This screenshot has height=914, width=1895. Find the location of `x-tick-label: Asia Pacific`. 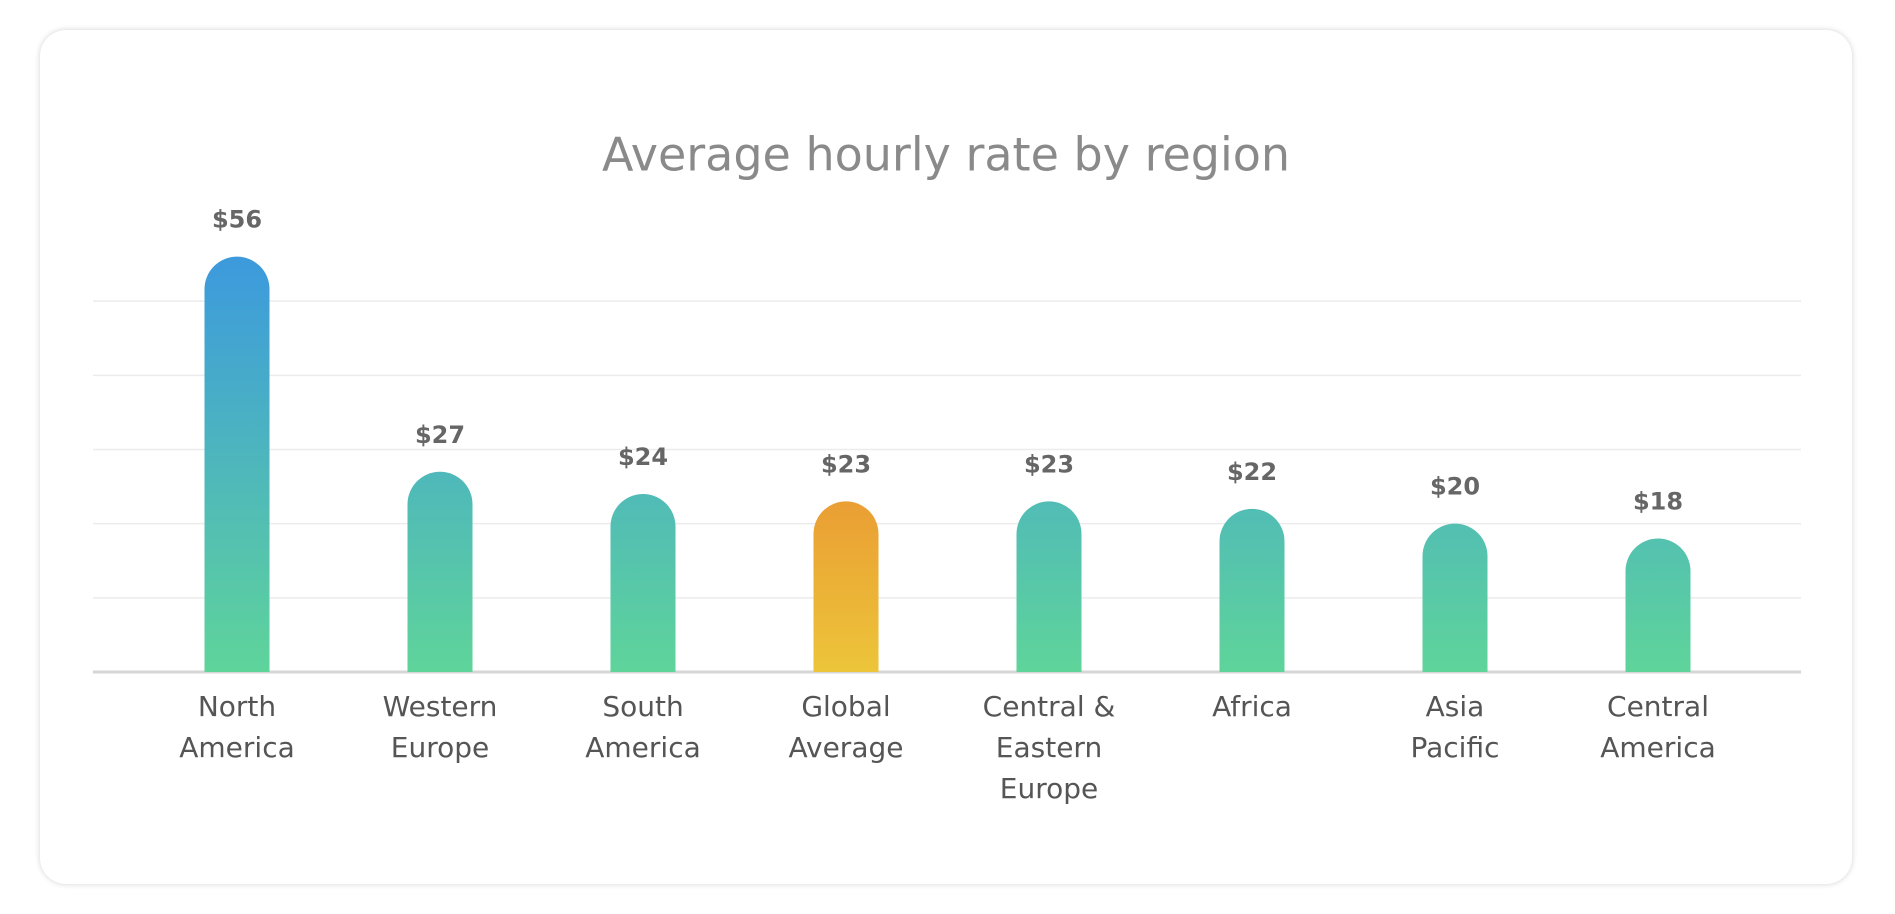

x-tick-label: Asia Pacific is located at coordinates (1455, 727).